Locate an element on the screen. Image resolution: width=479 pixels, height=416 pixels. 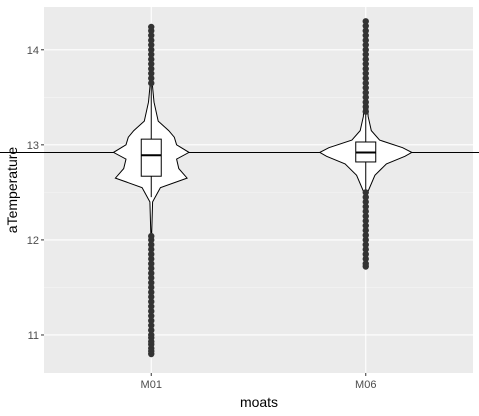
y-axis-title: aTemperature is located at coordinates (12, 190).